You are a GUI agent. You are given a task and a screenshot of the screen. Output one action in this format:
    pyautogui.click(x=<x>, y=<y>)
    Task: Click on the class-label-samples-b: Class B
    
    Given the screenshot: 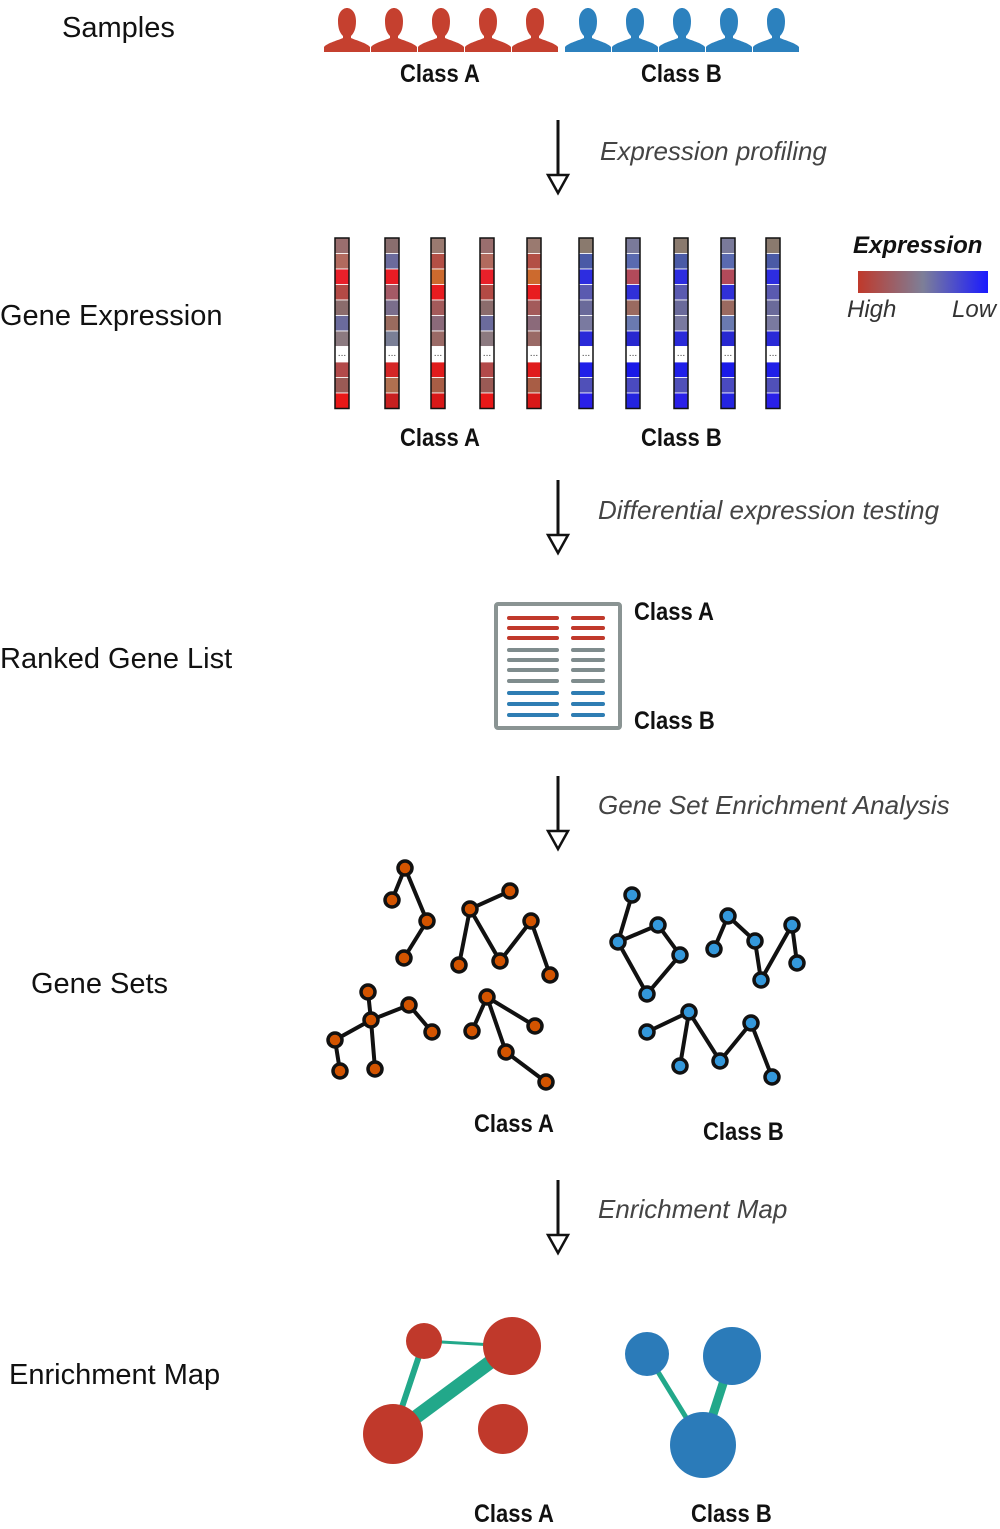 What is the action you would take?
    pyautogui.click(x=681, y=74)
    